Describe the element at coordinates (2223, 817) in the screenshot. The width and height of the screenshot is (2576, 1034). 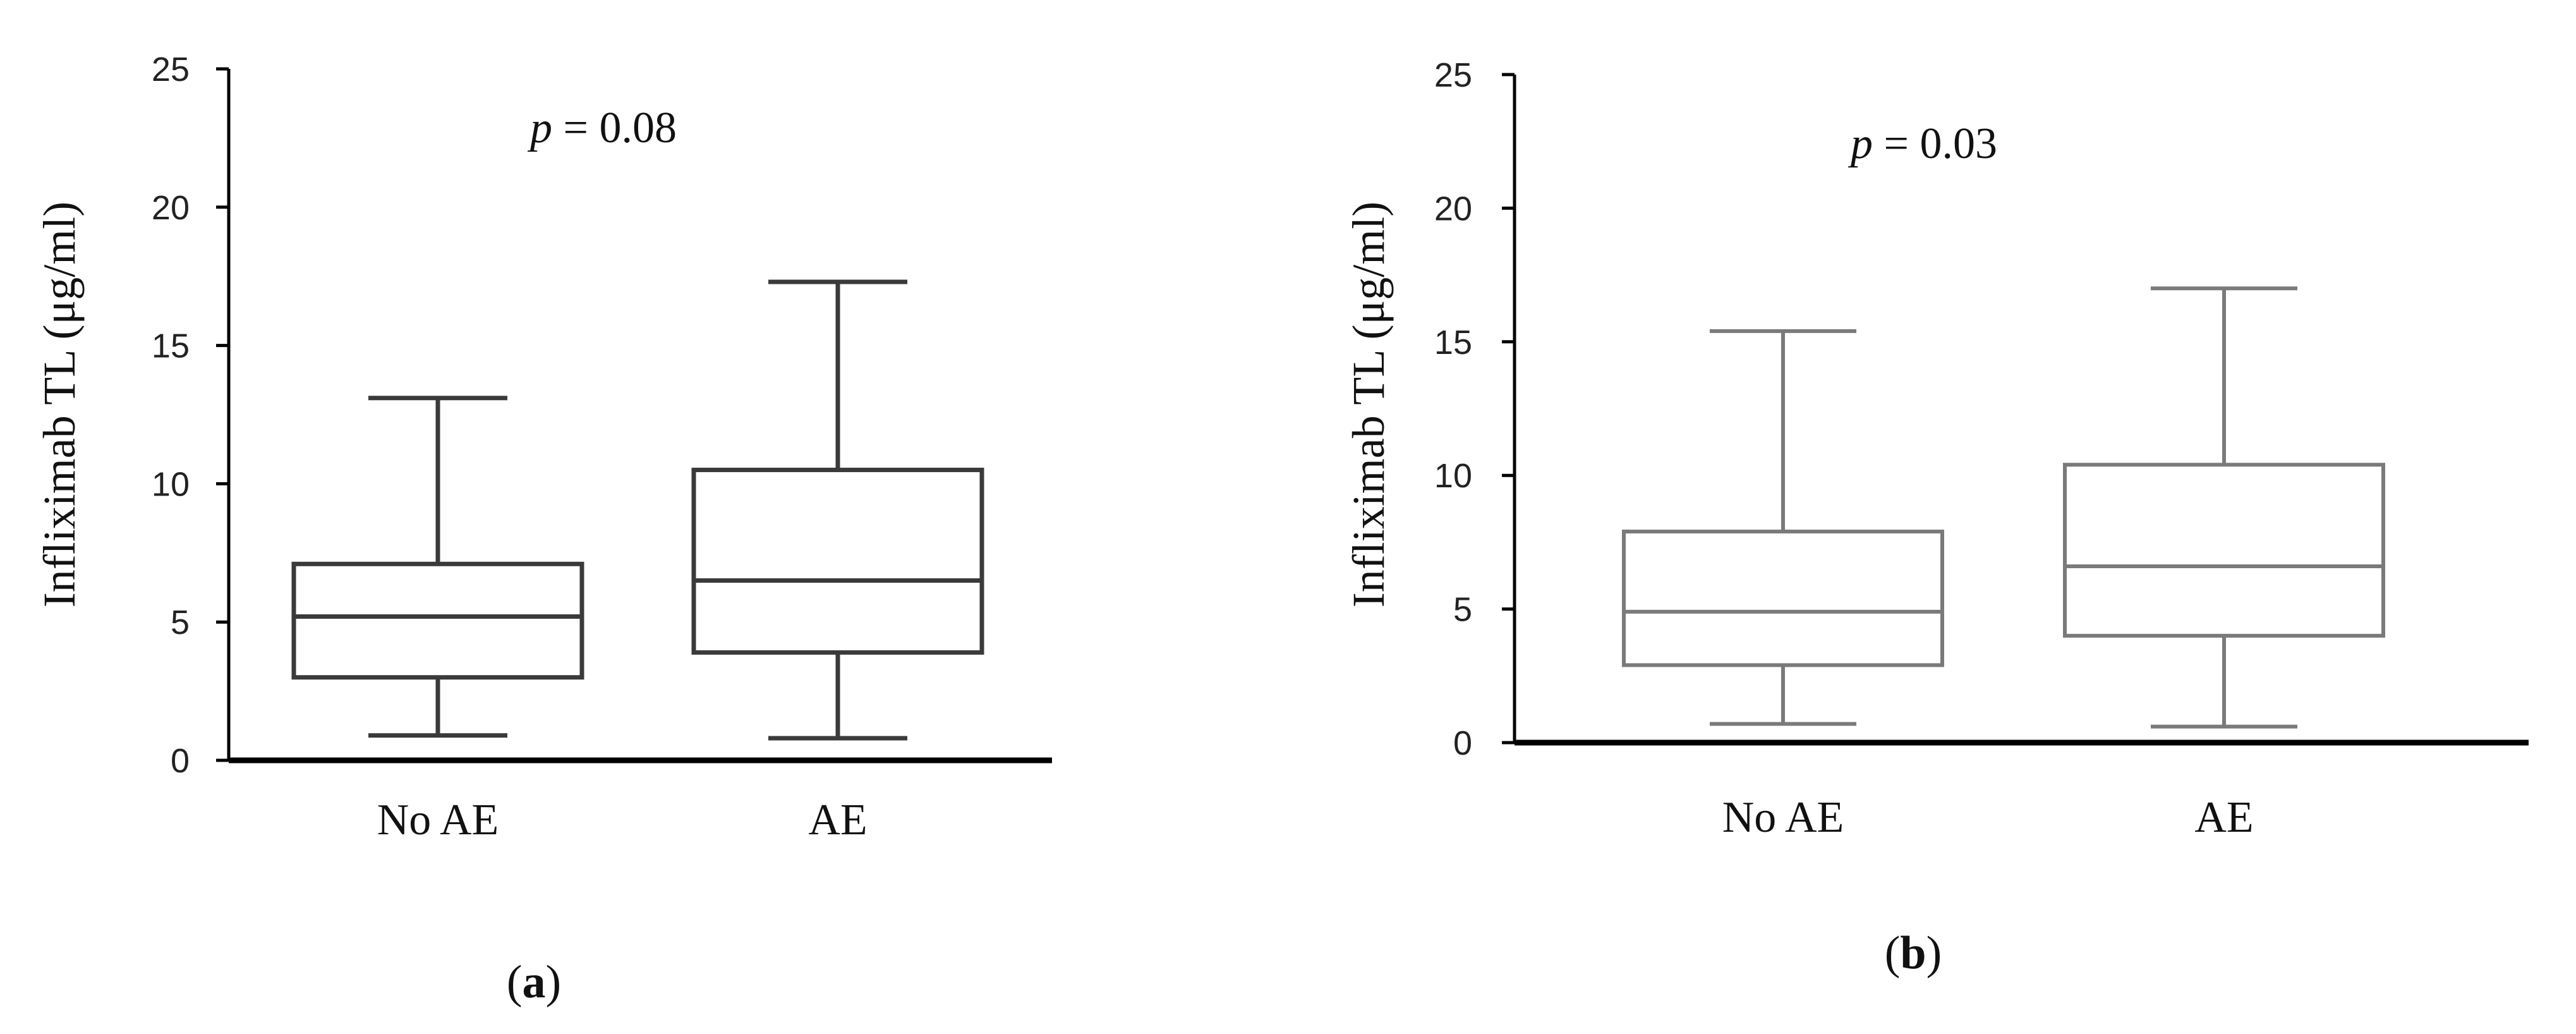
I see `panel-b-category-label: AE` at that location.